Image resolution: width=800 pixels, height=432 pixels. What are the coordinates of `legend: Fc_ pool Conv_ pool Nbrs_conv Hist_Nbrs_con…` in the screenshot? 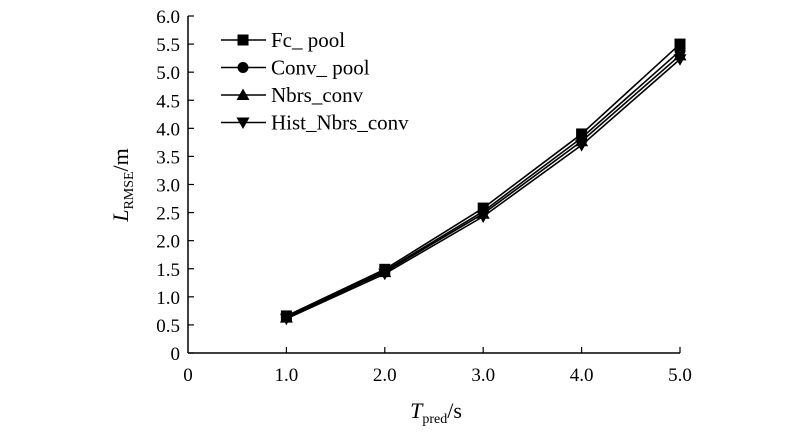 It's located at (315, 81).